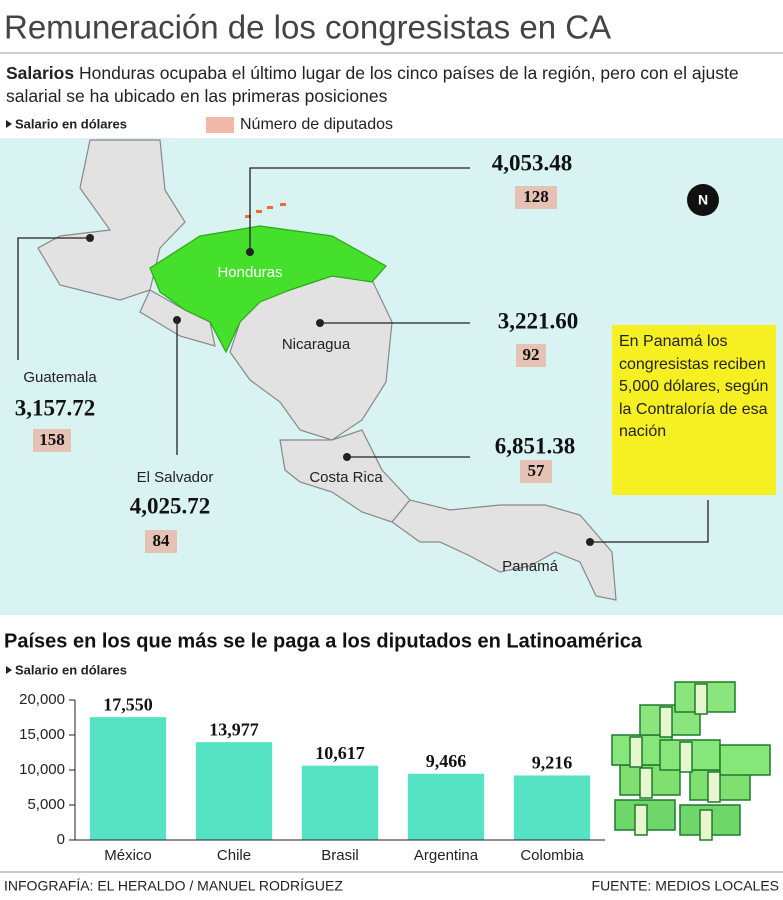 The width and height of the screenshot is (783, 900). What do you see at coordinates (307, 27) in the screenshot?
I see `title: Remuneración de los congresistas en CA` at bounding box center [307, 27].